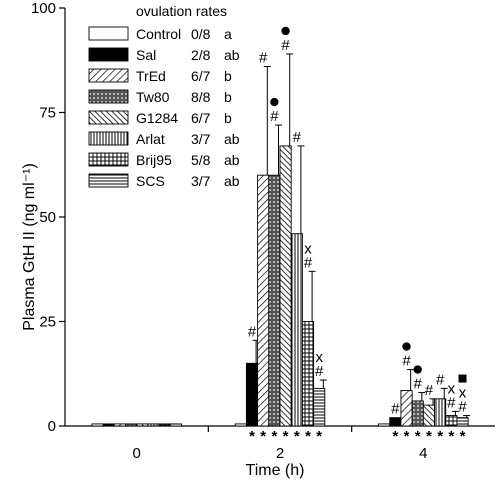 This screenshot has width=500, height=492. I want to click on legend-label: TrEd, so click(151, 76).